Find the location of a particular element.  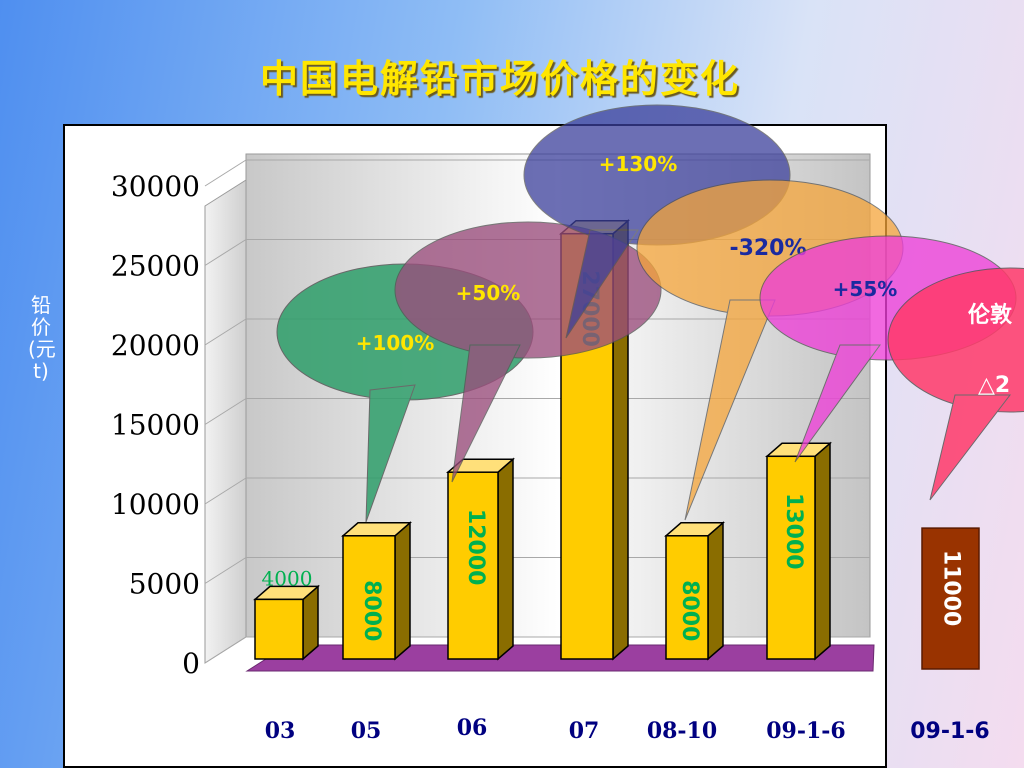

callout-label: +55% is located at coordinates (865, 289).